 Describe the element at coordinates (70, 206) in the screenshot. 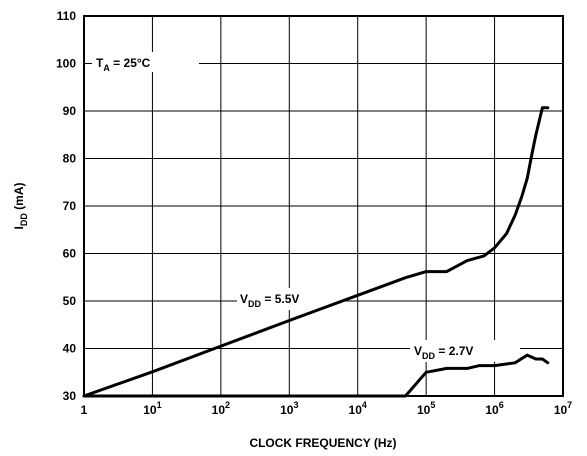

I see `y-tick-label: 70` at that location.